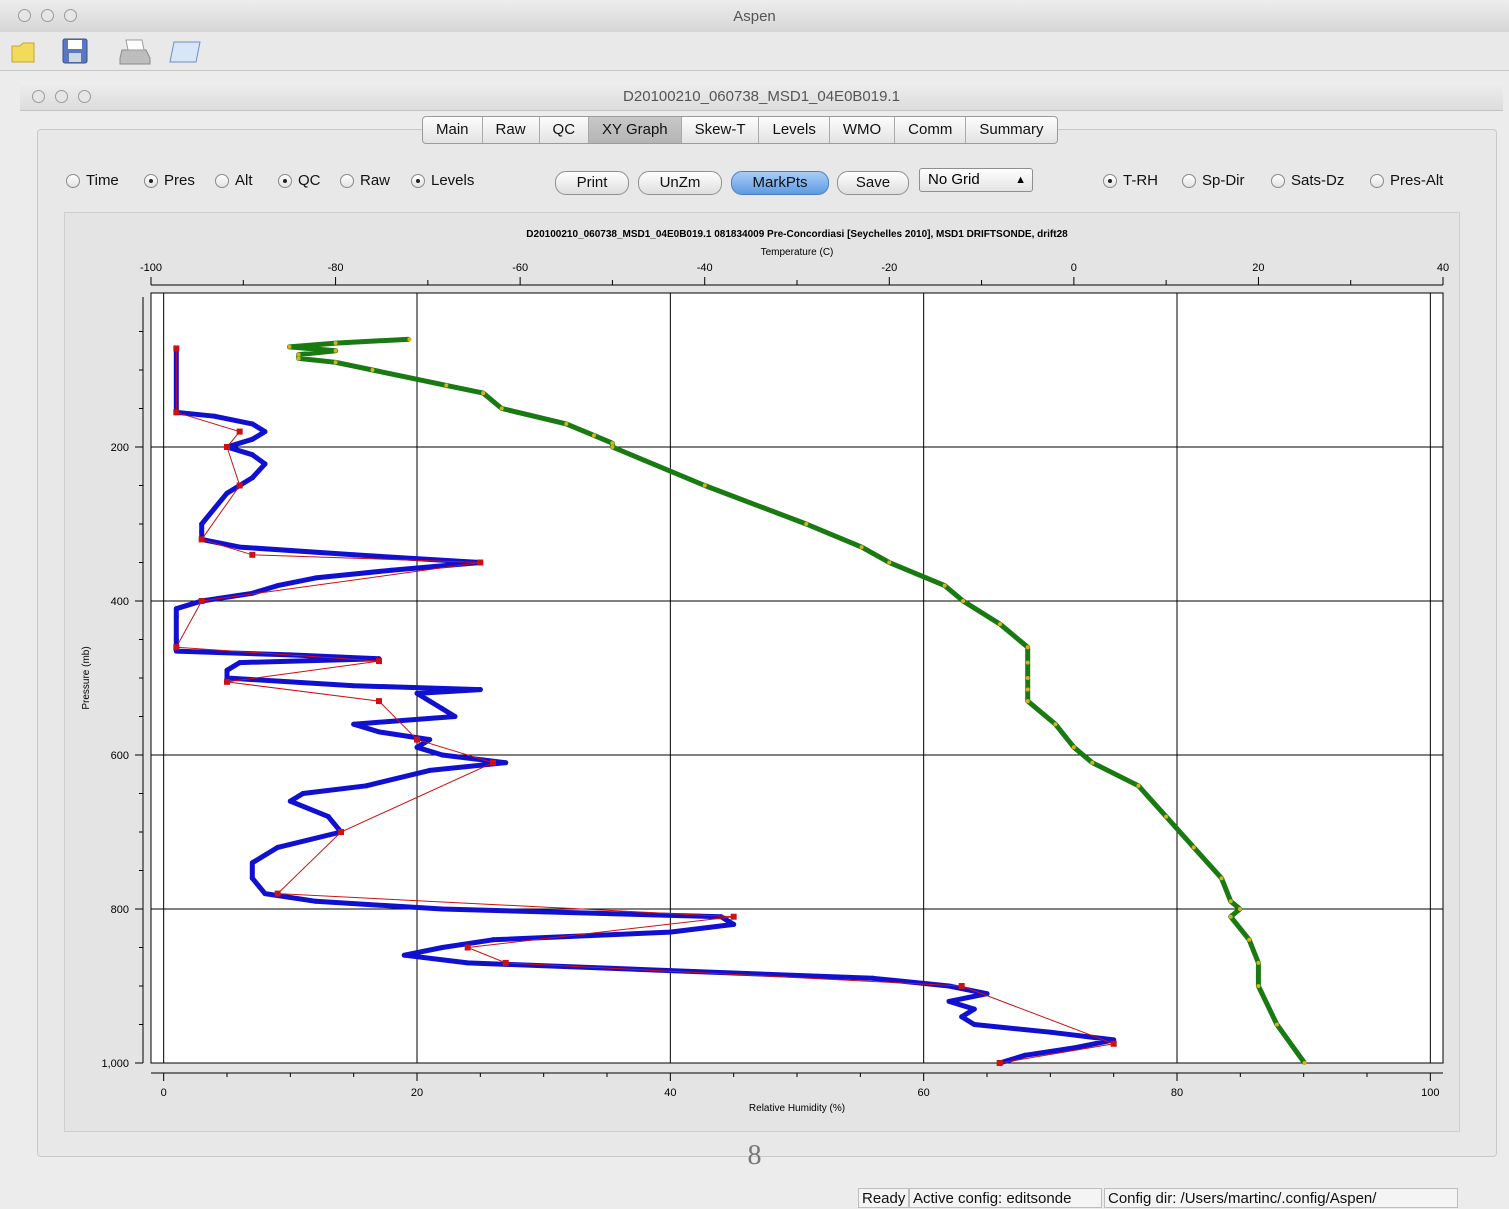 The image size is (1509, 1209). I want to click on window-icon, so click(184, 51).